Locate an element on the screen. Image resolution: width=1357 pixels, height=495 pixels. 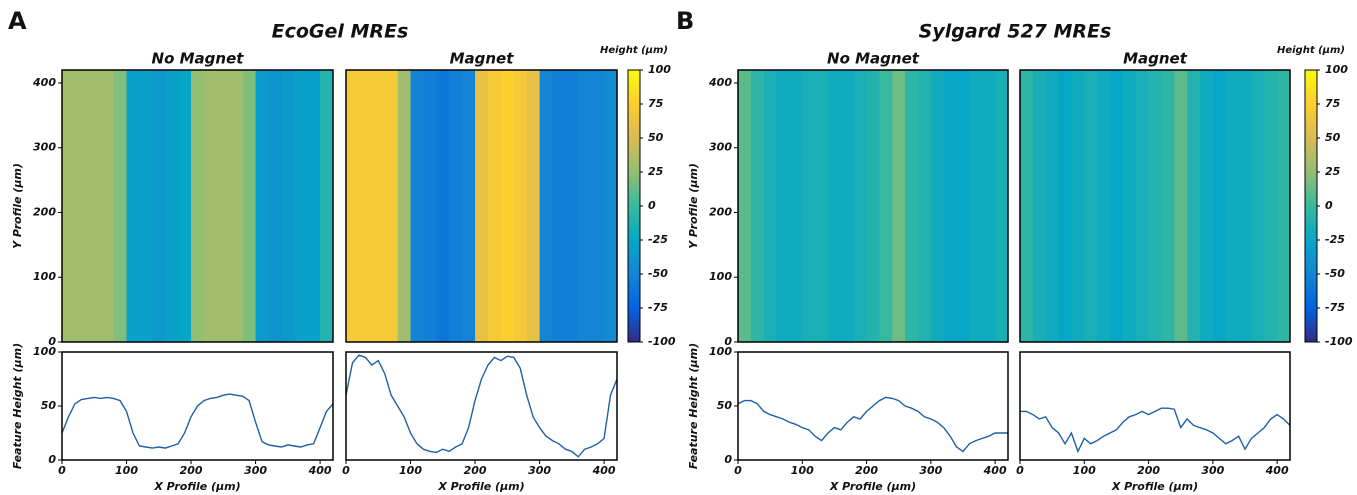
colorbar-tick-label: 50 is located at coordinates (656, 137).